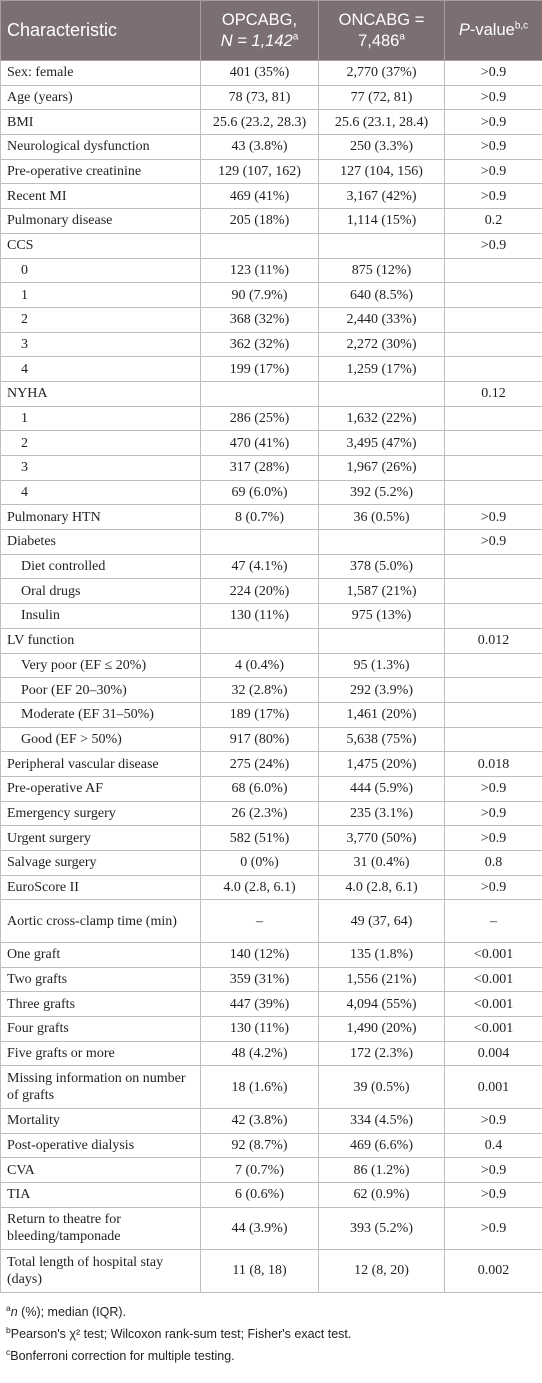 Image resolution: width=542 pixels, height=1383 pixels. What do you see at coordinates (100, 393) in the screenshot?
I see `row-label: NYHA` at bounding box center [100, 393].